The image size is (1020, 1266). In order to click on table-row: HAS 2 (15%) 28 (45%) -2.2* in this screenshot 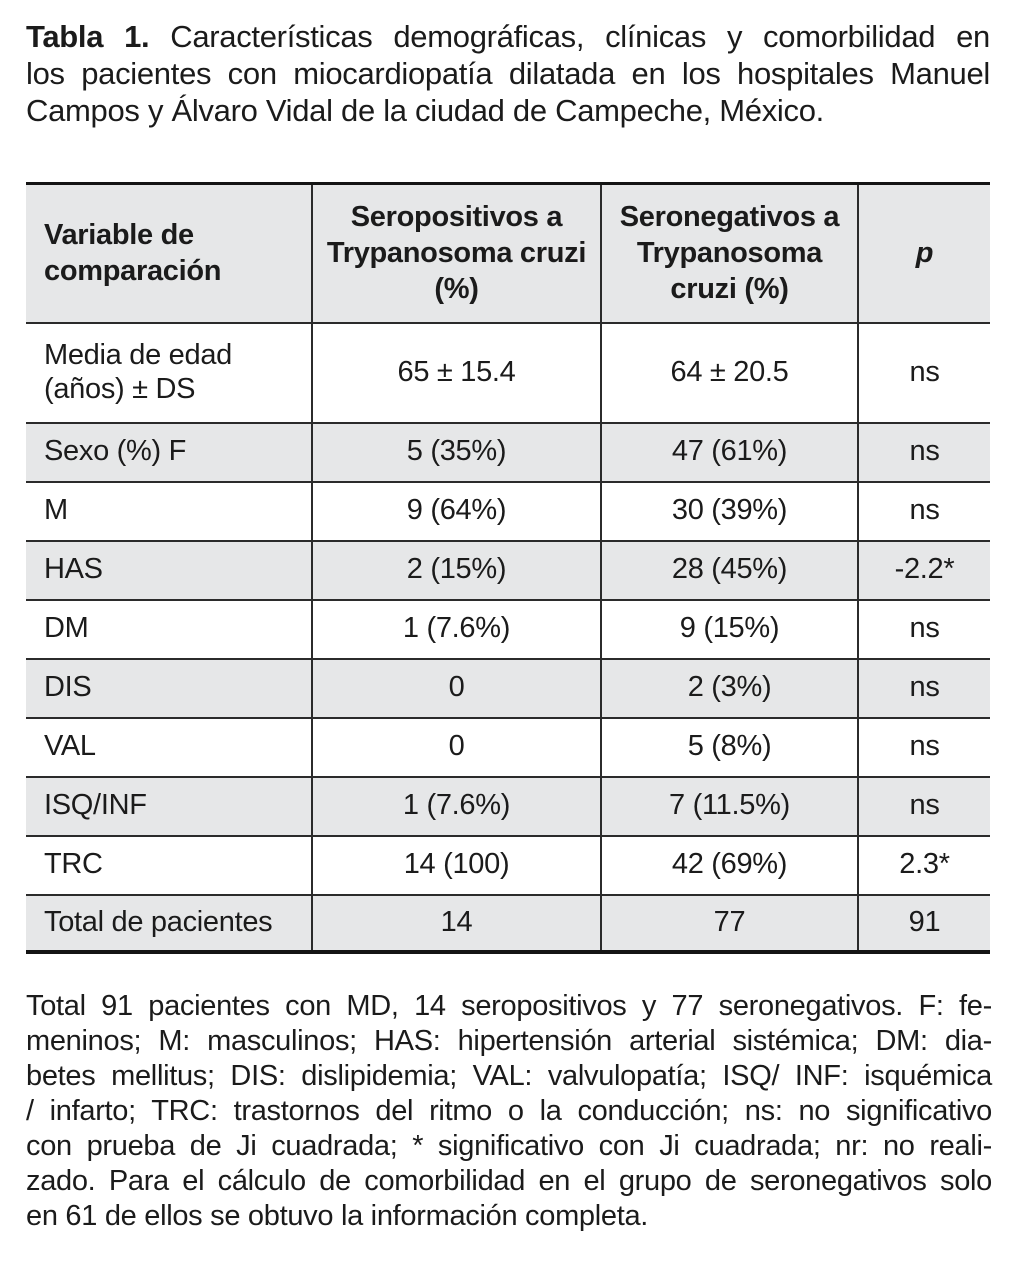, I will do `click(508, 570)`.